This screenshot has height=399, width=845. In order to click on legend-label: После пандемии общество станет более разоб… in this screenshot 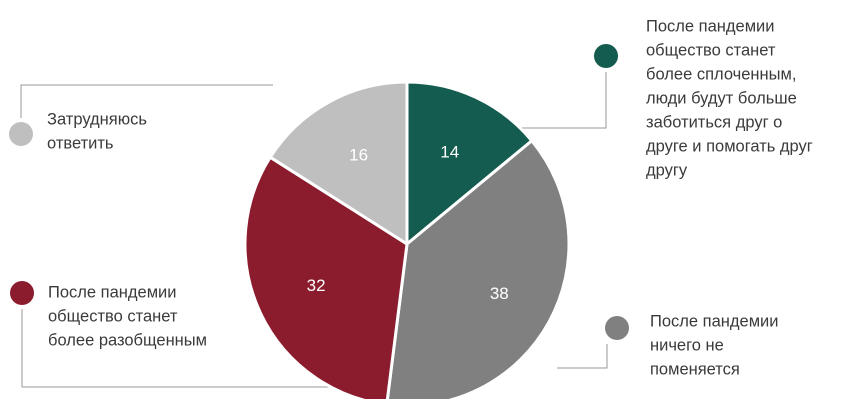, I will do `click(127, 316)`.